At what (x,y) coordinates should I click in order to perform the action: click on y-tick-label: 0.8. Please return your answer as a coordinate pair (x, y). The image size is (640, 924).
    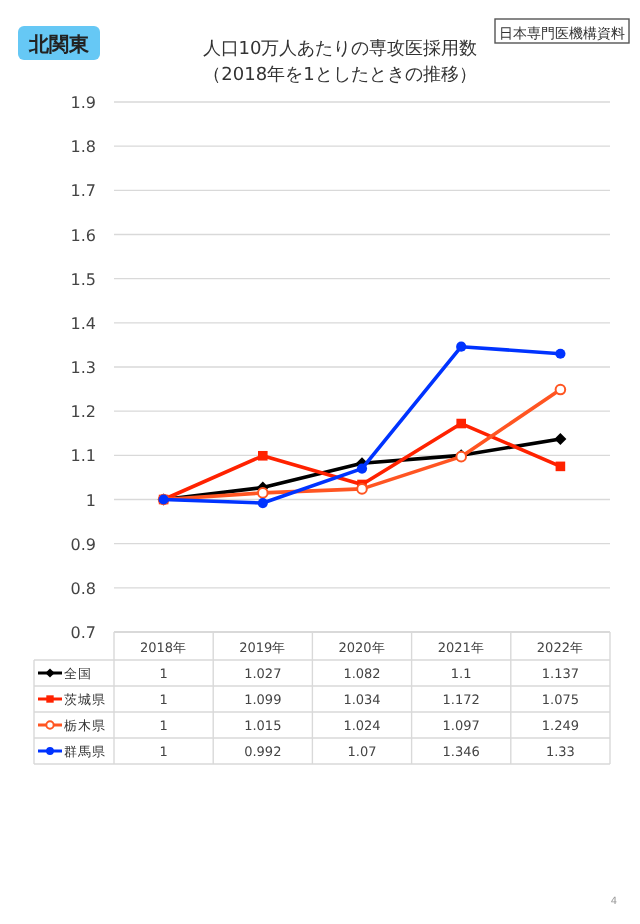
    Looking at the image, I should click on (83, 588).